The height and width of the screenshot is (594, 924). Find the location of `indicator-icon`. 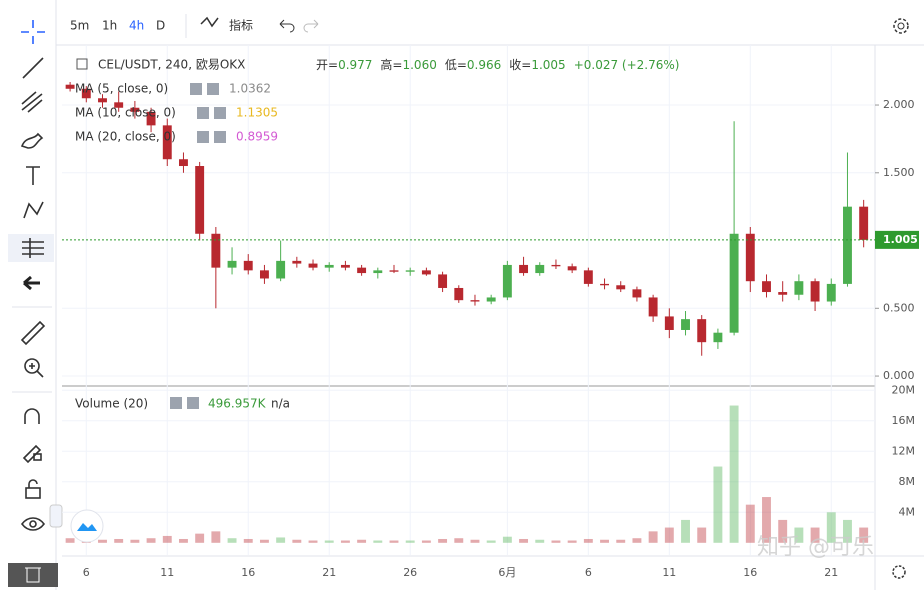

indicator-icon is located at coordinates (209, 22).